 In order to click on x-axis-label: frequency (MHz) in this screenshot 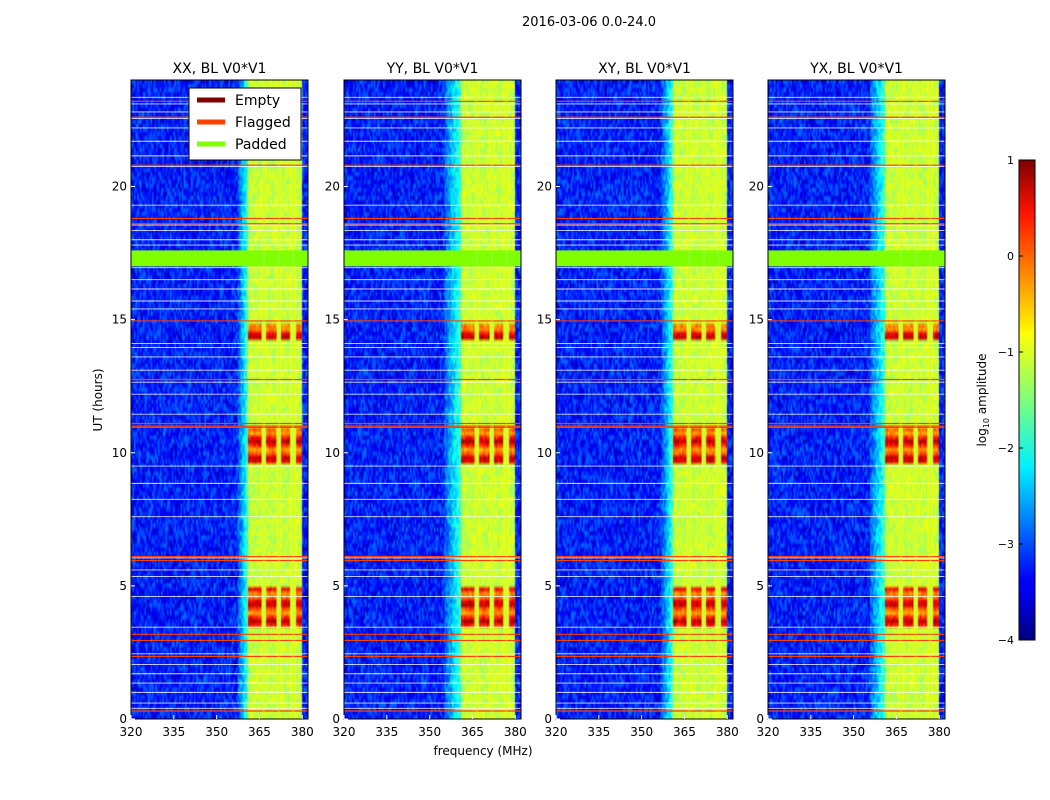, I will do `click(482, 751)`.